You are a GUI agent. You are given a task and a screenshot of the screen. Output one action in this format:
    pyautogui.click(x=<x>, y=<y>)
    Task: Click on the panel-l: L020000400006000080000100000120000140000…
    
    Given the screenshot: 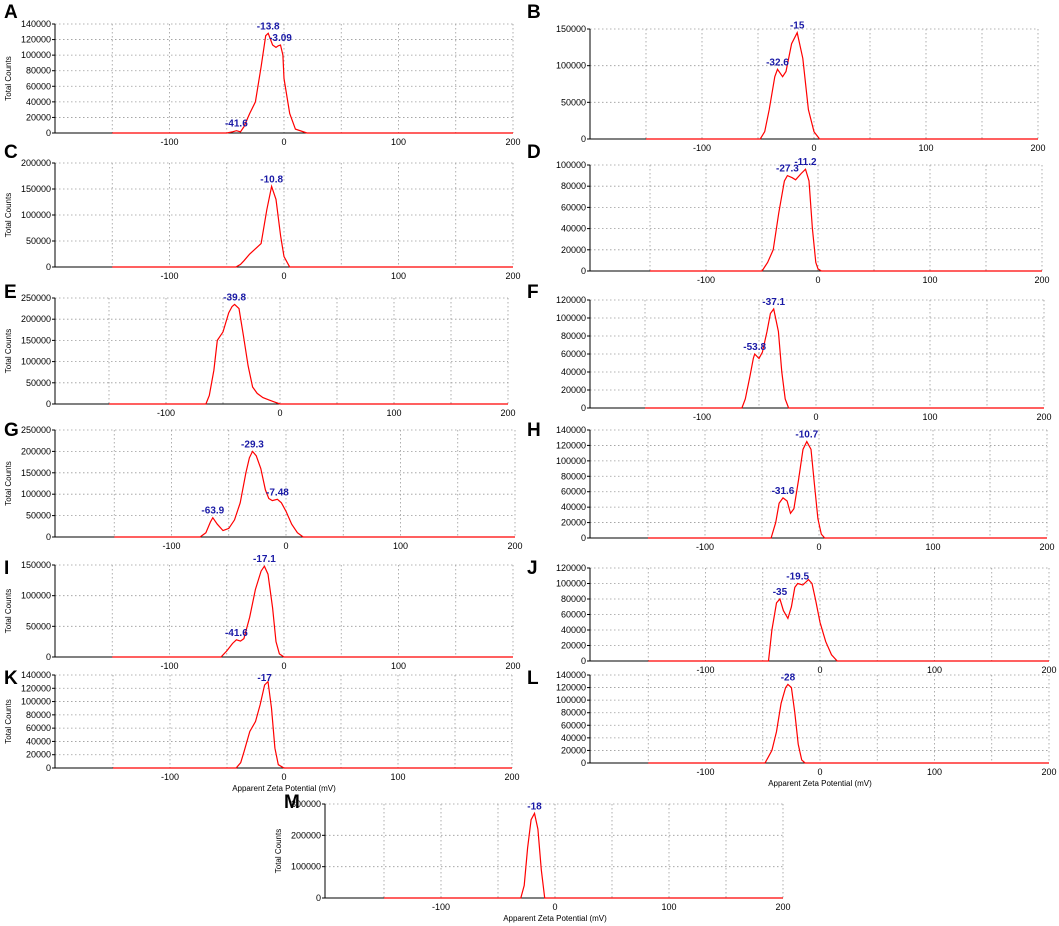 What is the action you would take?
    pyautogui.click(x=792, y=728)
    